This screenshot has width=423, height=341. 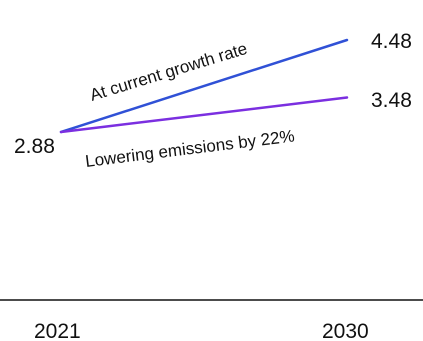 What do you see at coordinates (189, 148) in the screenshot?
I see `series-label-lowering-emissions: Lowering emissions by 22%` at bounding box center [189, 148].